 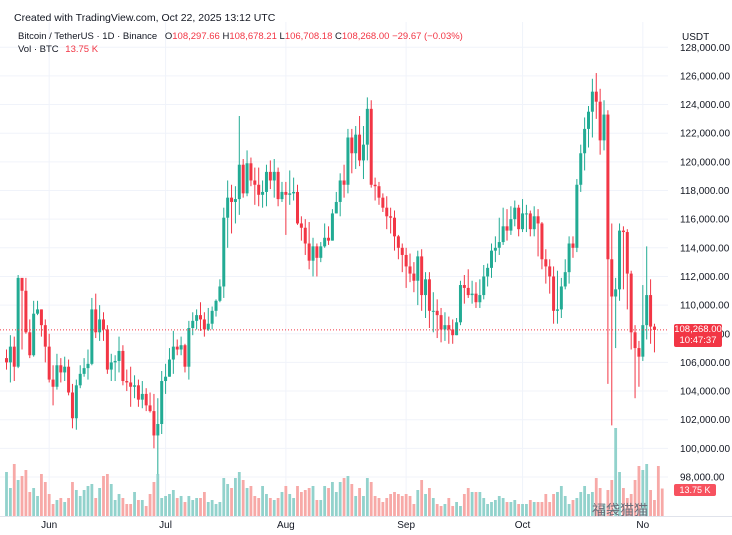 I want to click on price-scale-tick-label: 102,000.00, so click(x=705, y=420).